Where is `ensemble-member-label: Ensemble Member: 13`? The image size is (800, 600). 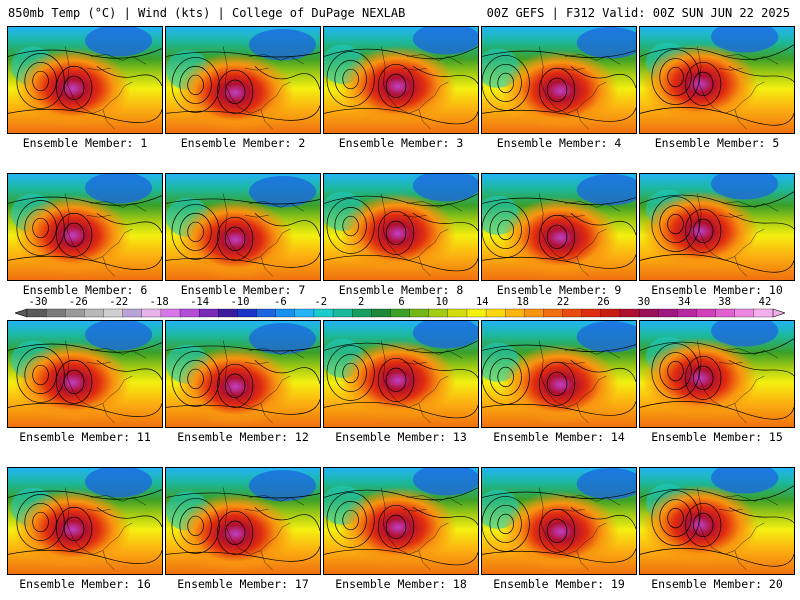
ensemble-member-label: Ensemble Member: 13 is located at coordinates (401, 437).